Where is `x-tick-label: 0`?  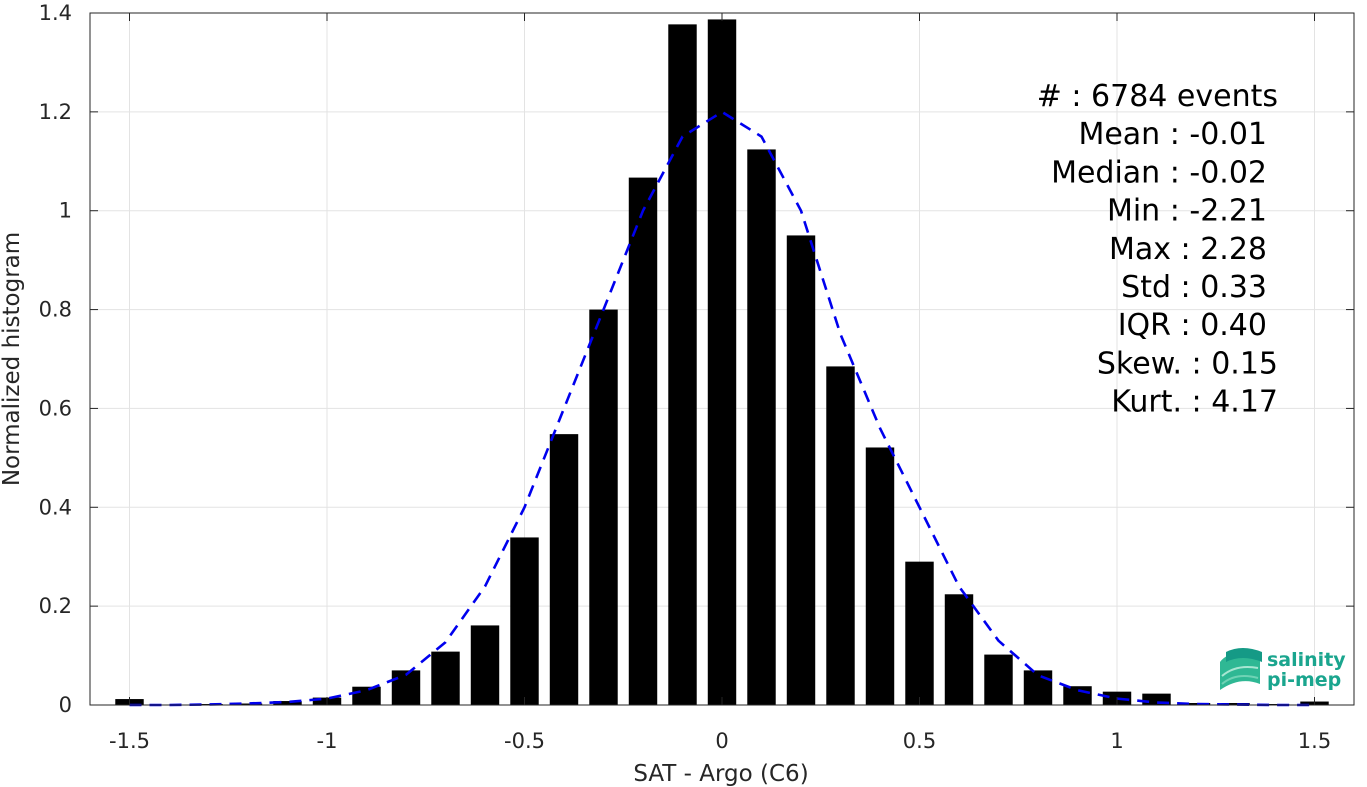 x-tick-label: 0 is located at coordinates (721, 741).